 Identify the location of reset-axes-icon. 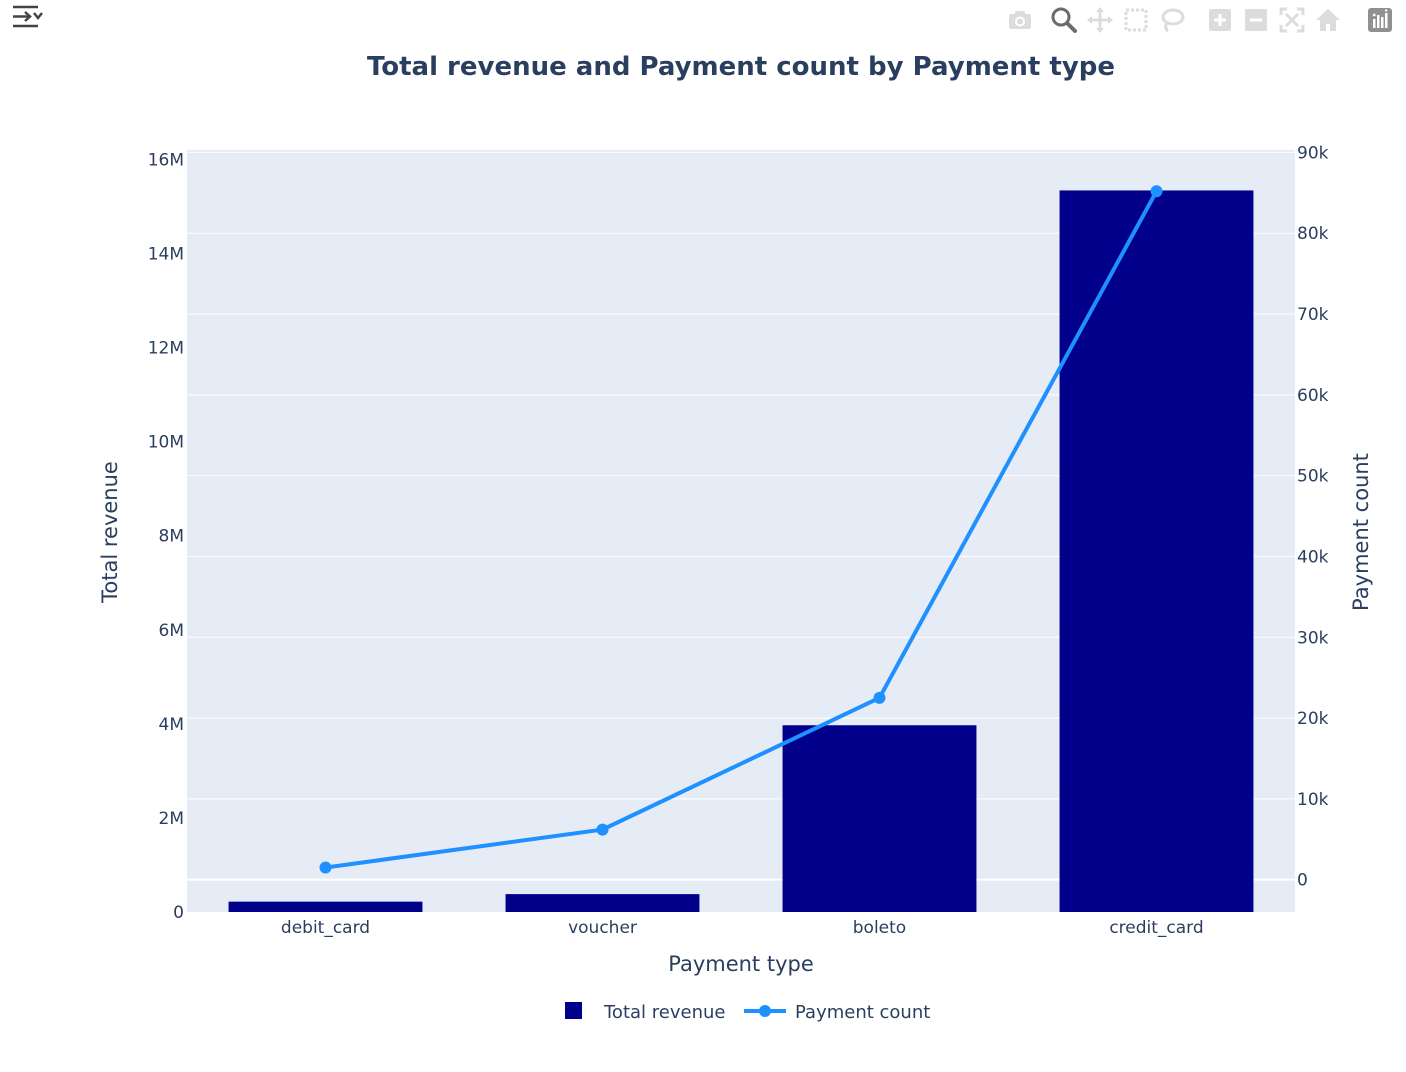
(1328, 20).